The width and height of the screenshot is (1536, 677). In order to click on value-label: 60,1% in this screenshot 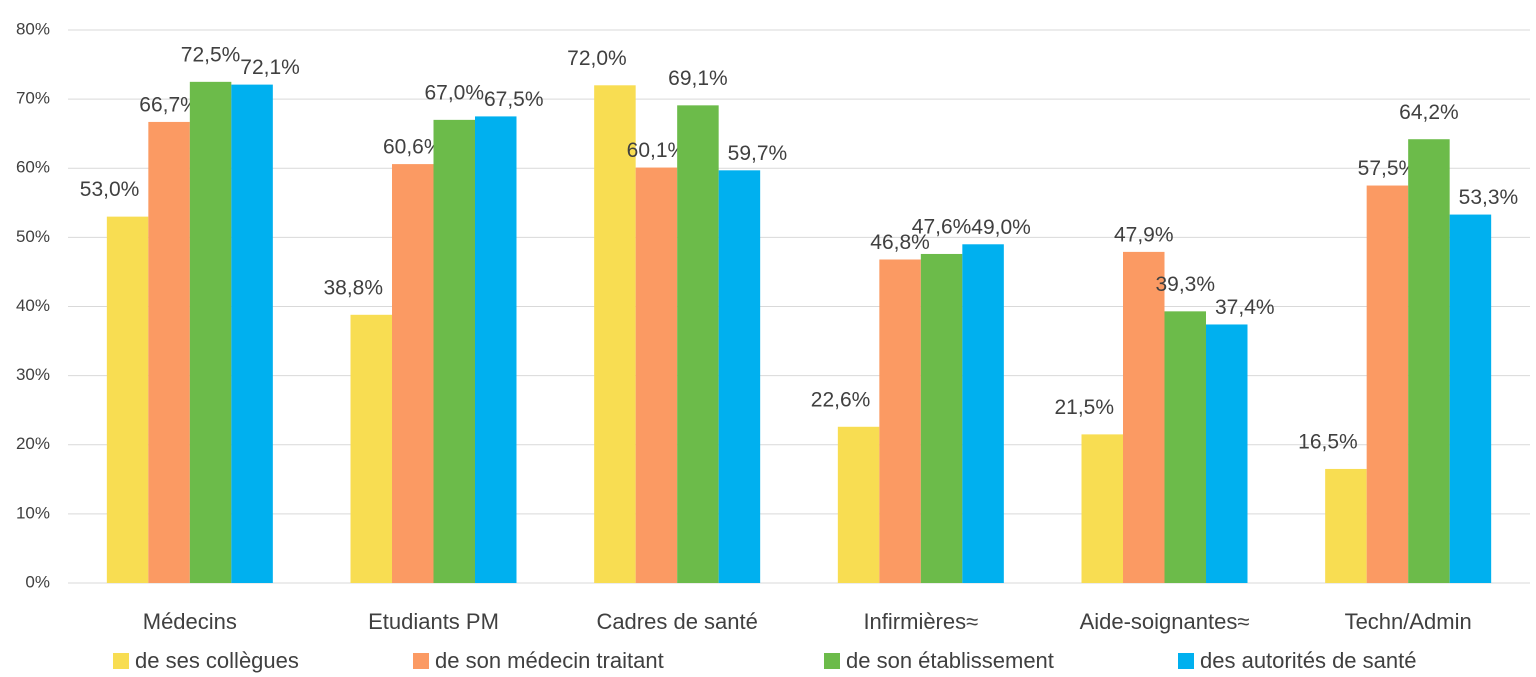, I will do `click(657, 150)`.